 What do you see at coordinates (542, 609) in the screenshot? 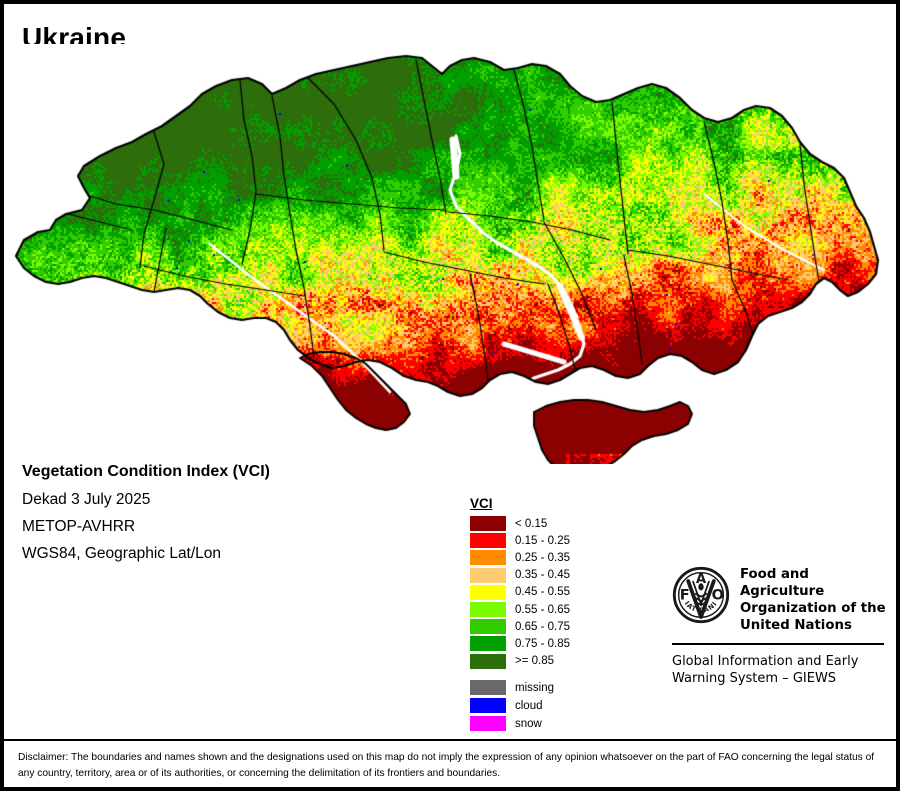
I see `legend-label: 0.55 - 0.65` at bounding box center [542, 609].